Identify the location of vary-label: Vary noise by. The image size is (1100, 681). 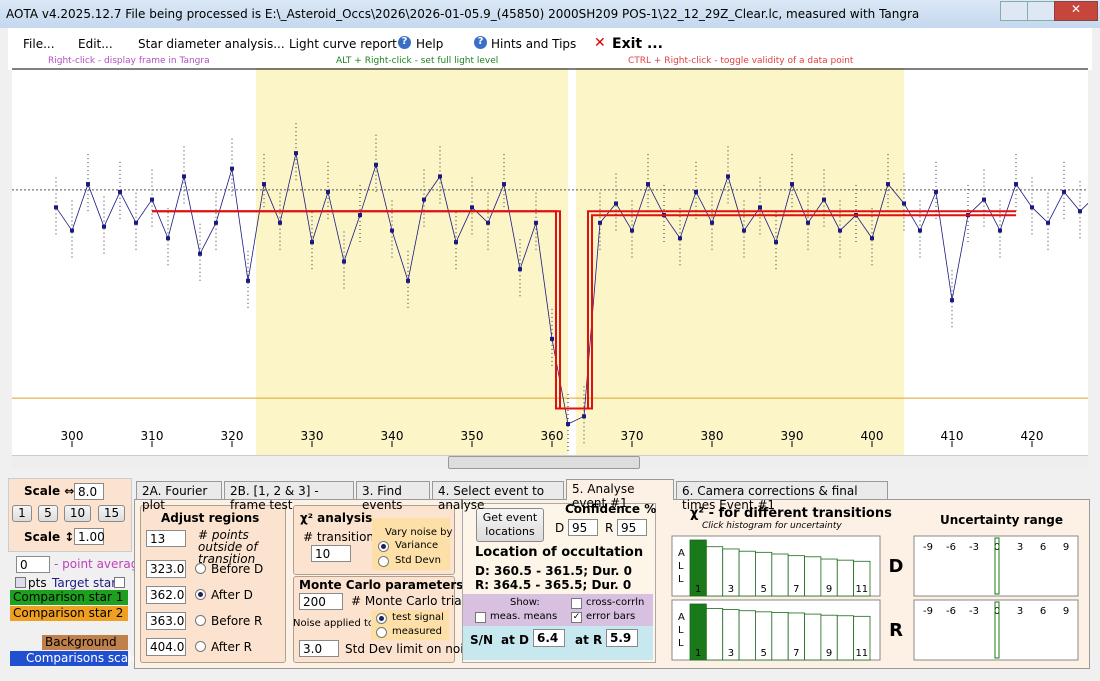
(419, 532).